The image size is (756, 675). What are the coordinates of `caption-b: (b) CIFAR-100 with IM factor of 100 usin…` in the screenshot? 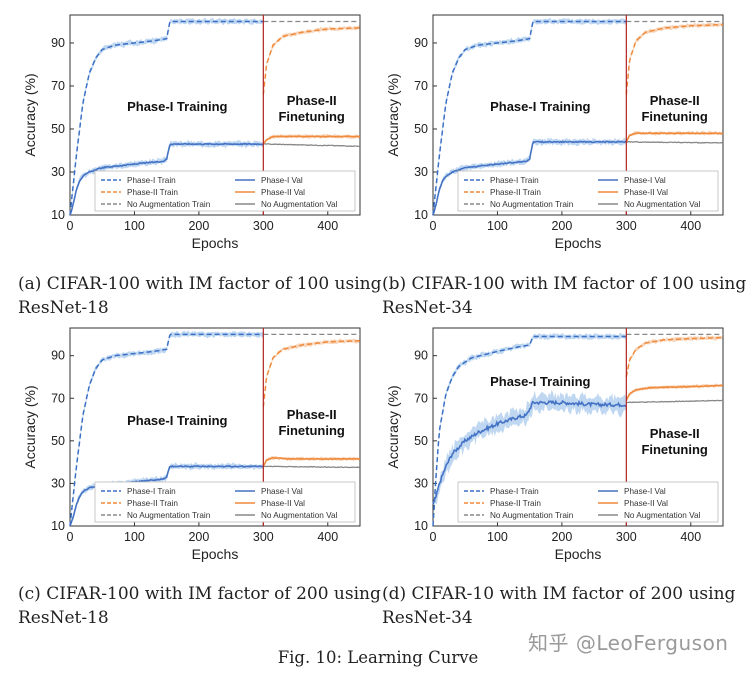 It's located at (564, 296).